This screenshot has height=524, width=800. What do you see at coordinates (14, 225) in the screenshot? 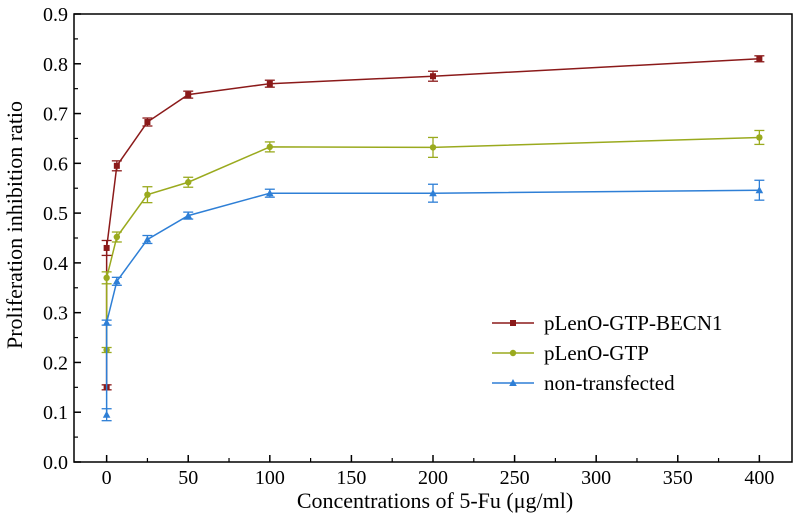
I see `y-axis-title: Proliferation inhibition ratio` at bounding box center [14, 225].